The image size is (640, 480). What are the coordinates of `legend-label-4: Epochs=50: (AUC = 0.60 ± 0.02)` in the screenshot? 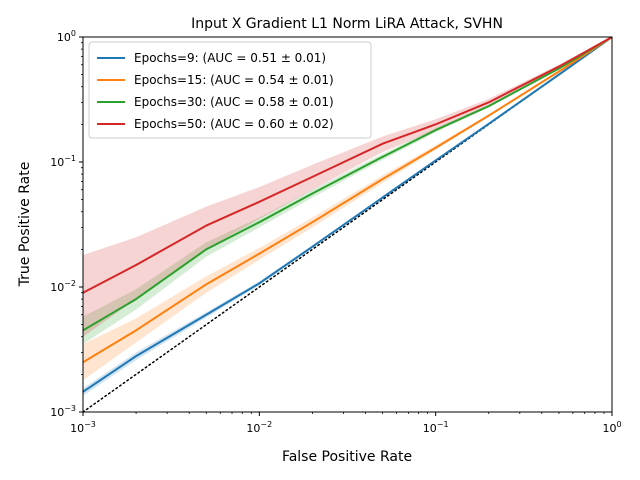 It's located at (234, 124).